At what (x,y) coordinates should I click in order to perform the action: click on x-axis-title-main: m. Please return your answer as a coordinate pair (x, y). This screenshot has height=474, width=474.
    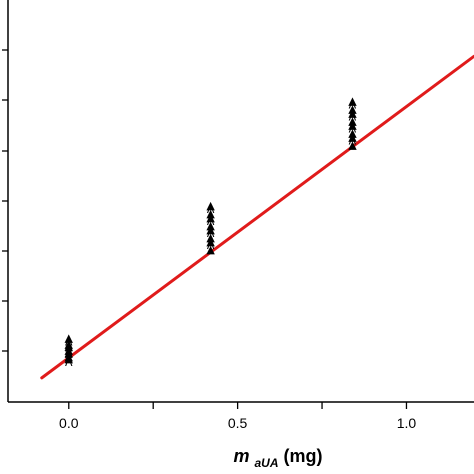
    Looking at the image, I should click on (241, 456).